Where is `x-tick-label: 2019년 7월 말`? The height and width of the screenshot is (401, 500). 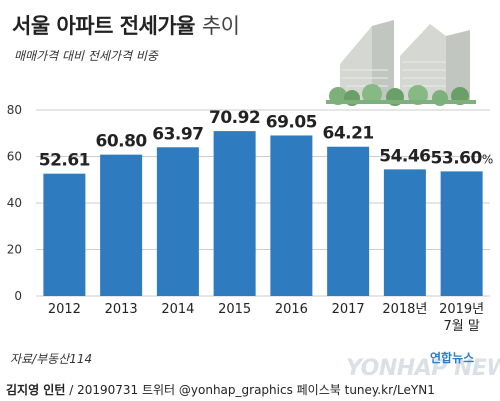 x-tick-label: 2019년 7월 말 is located at coordinates (461, 318).